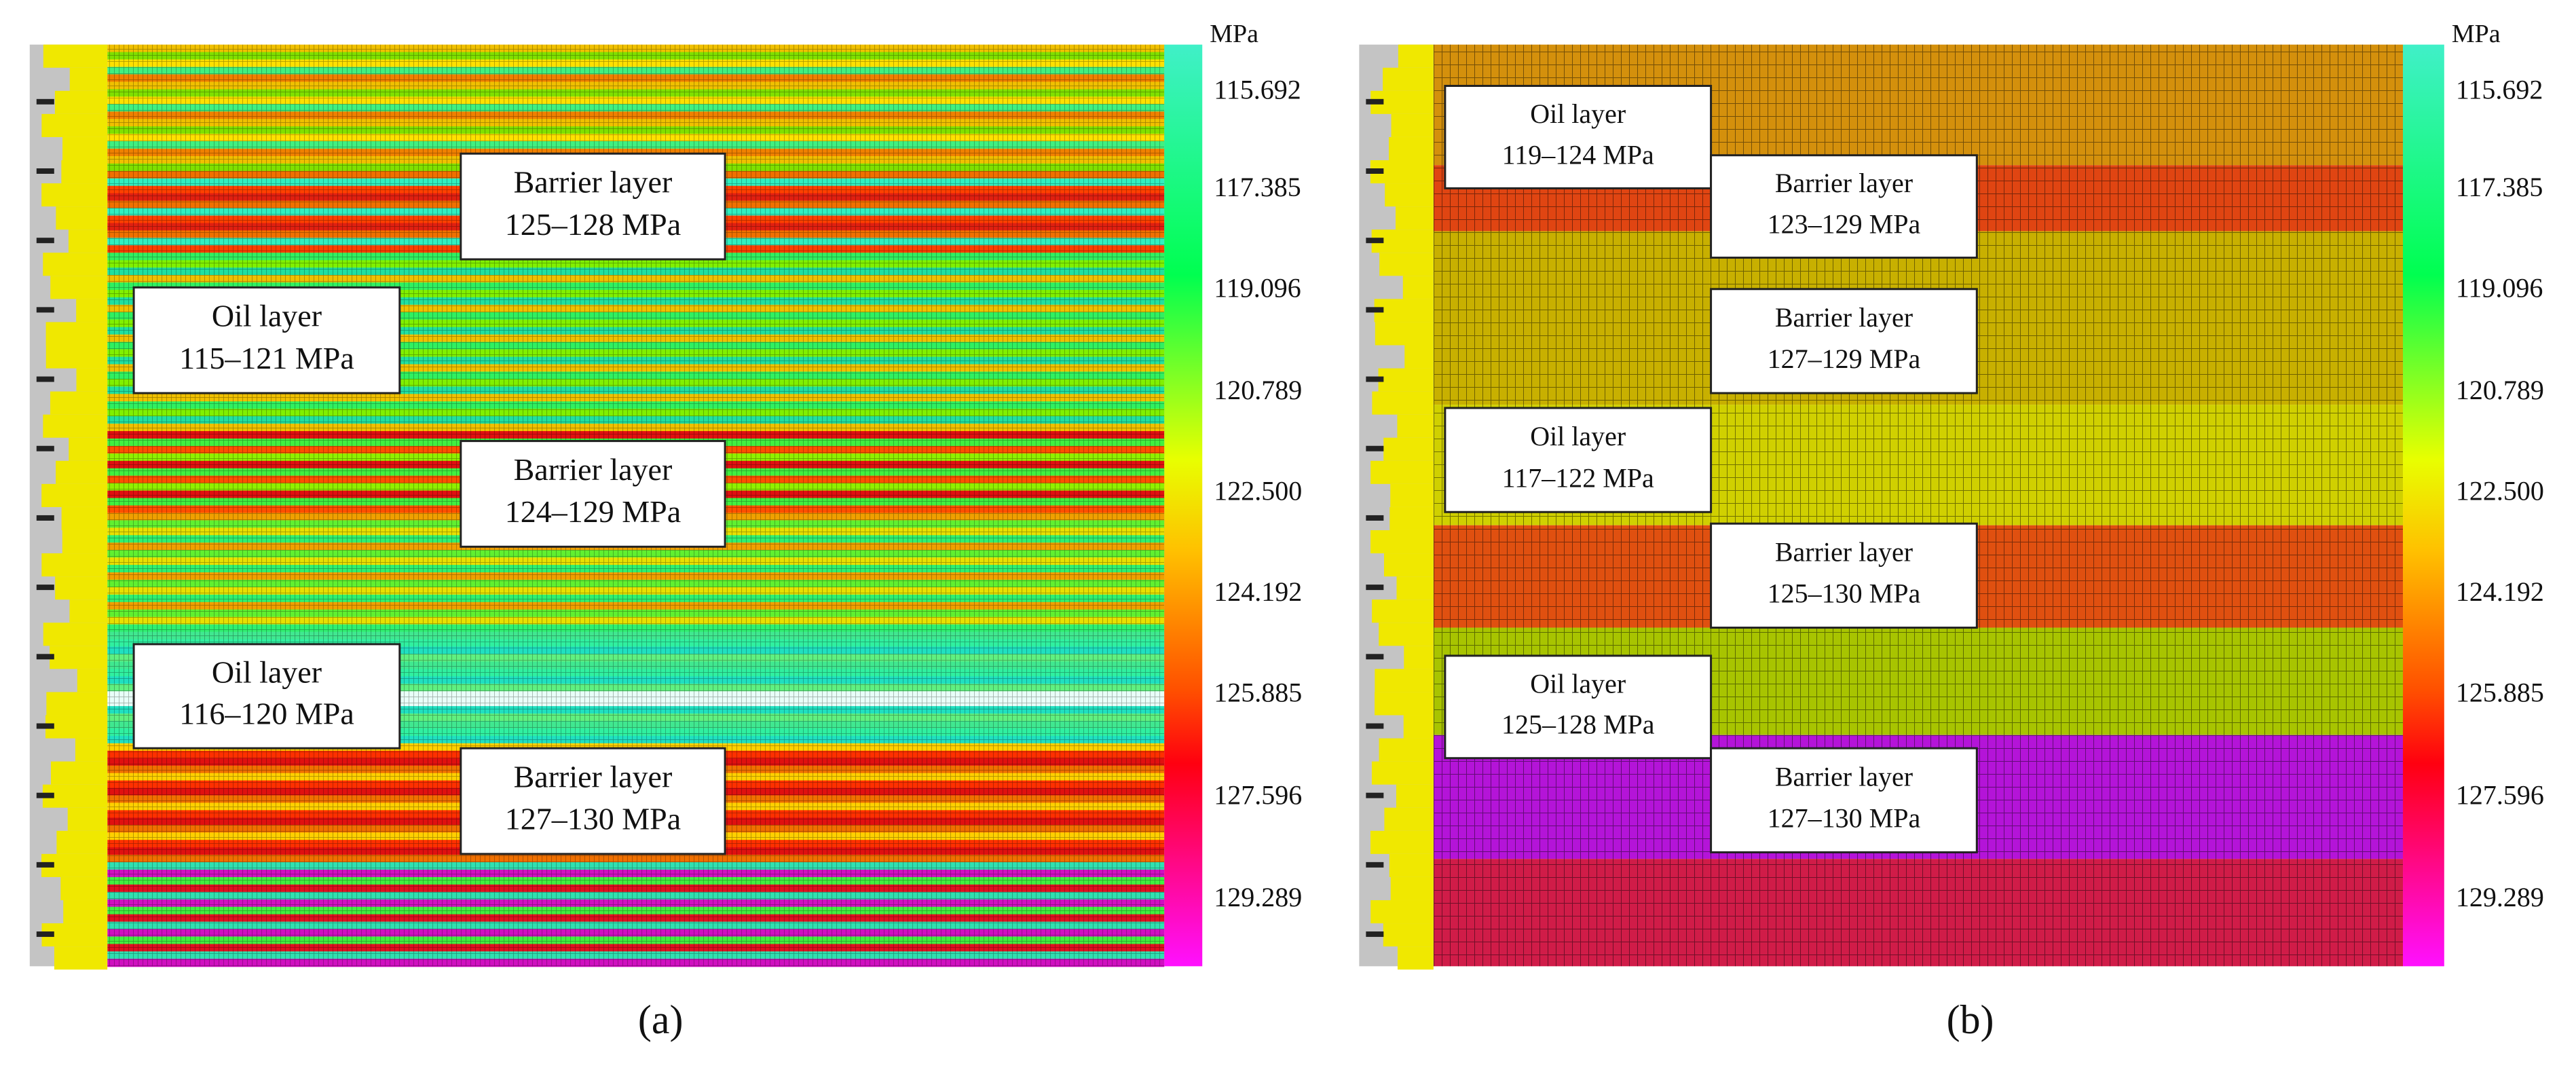 This screenshot has height=1074, width=2576. What do you see at coordinates (2500, 491) in the screenshot?
I see `colorbar-tick-label: 122.500` at bounding box center [2500, 491].